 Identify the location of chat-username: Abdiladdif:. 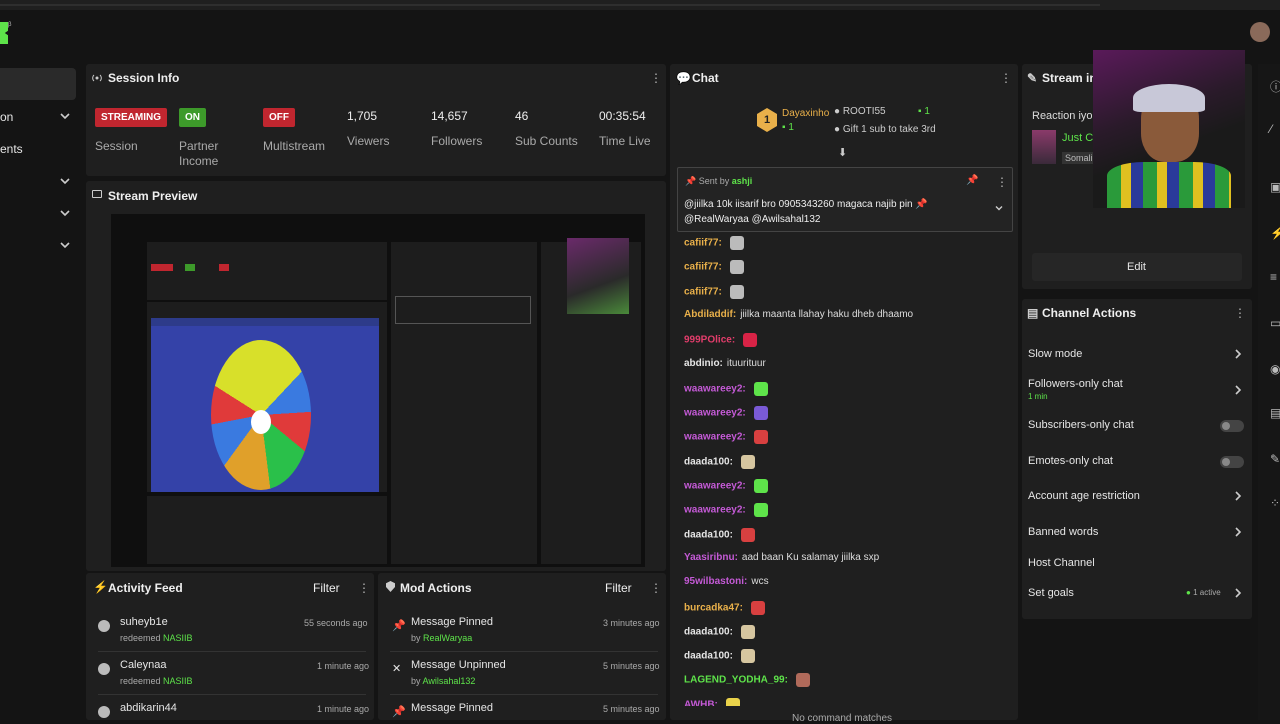
(710, 314).